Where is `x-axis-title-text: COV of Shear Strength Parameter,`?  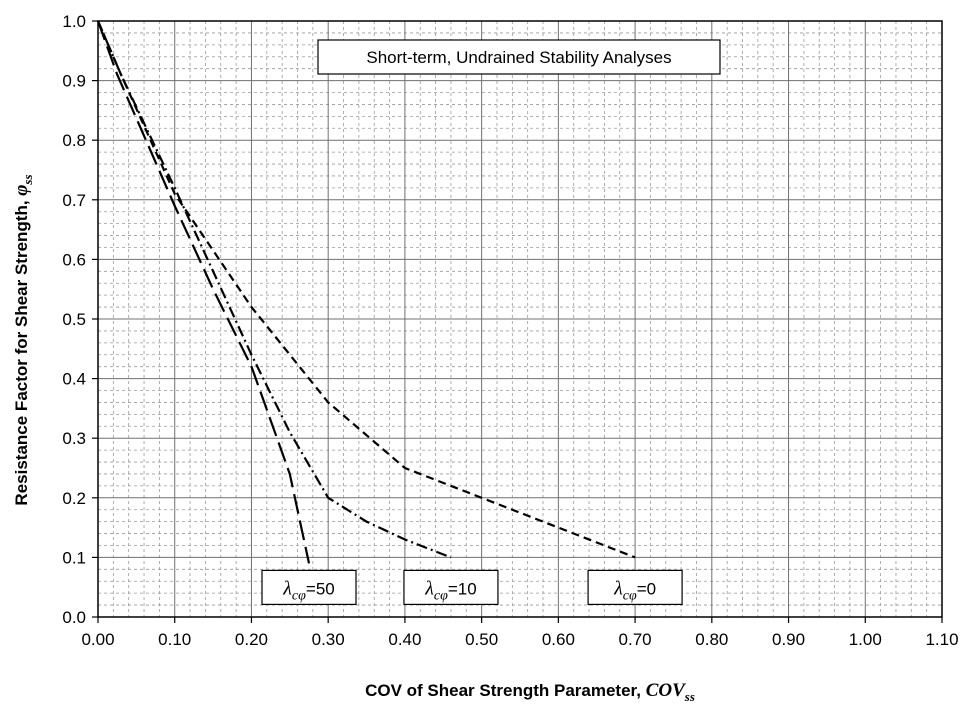 x-axis-title-text: COV of Shear Strength Parameter, is located at coordinates (505, 690).